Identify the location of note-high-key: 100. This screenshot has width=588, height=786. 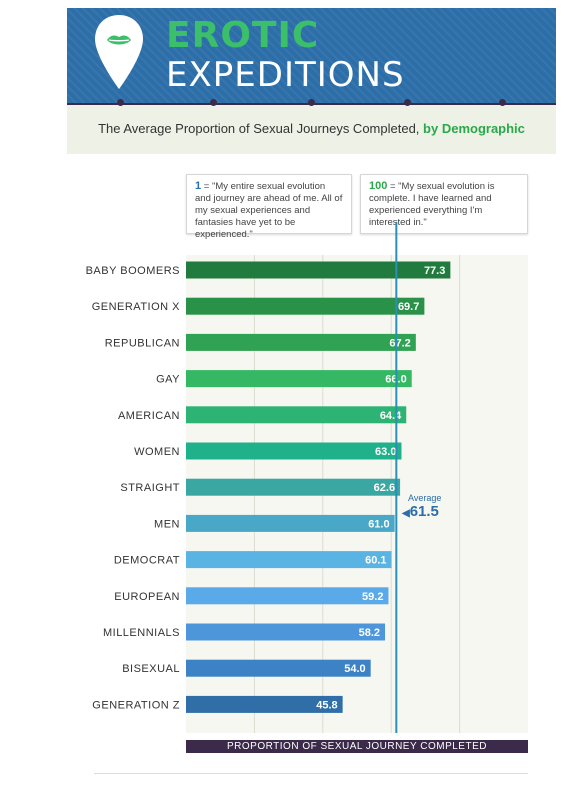
(378, 186).